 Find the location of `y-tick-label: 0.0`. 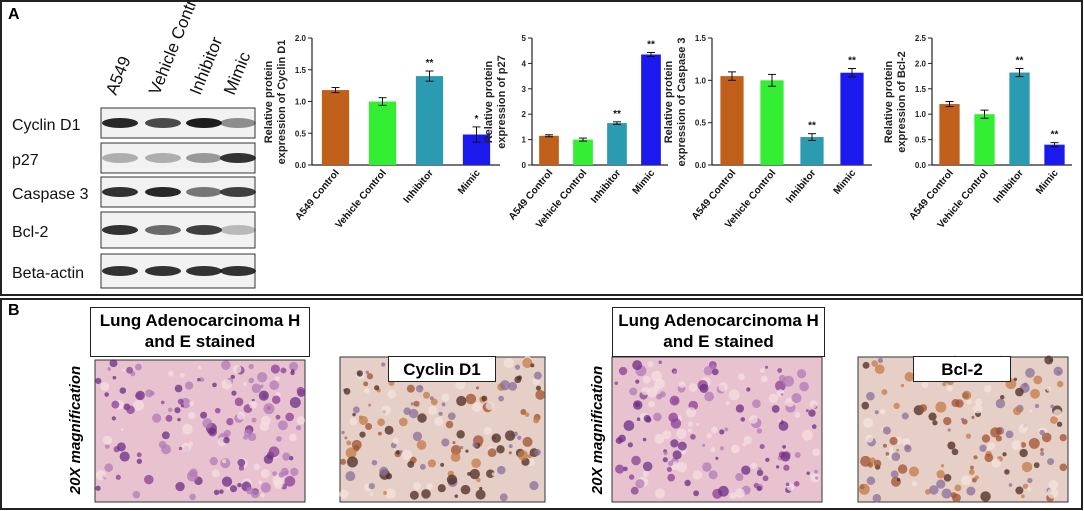

y-tick-label: 0.0 is located at coordinates (701, 165).